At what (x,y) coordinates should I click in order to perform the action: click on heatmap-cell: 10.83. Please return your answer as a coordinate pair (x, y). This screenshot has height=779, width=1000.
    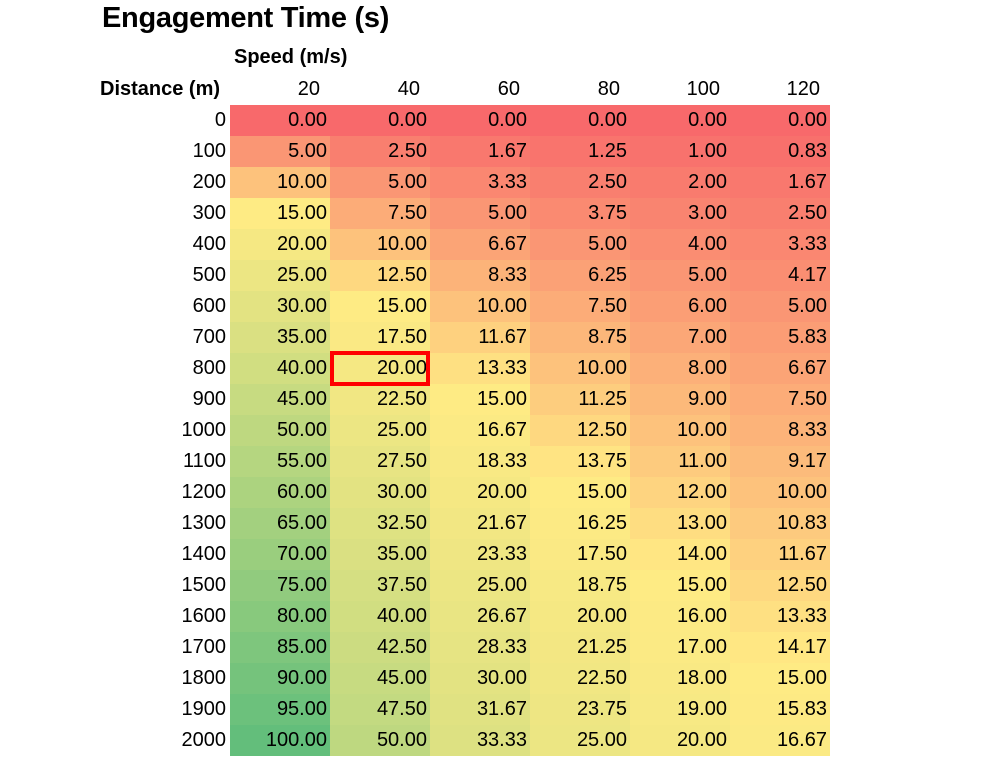
    Looking at the image, I should click on (780, 523).